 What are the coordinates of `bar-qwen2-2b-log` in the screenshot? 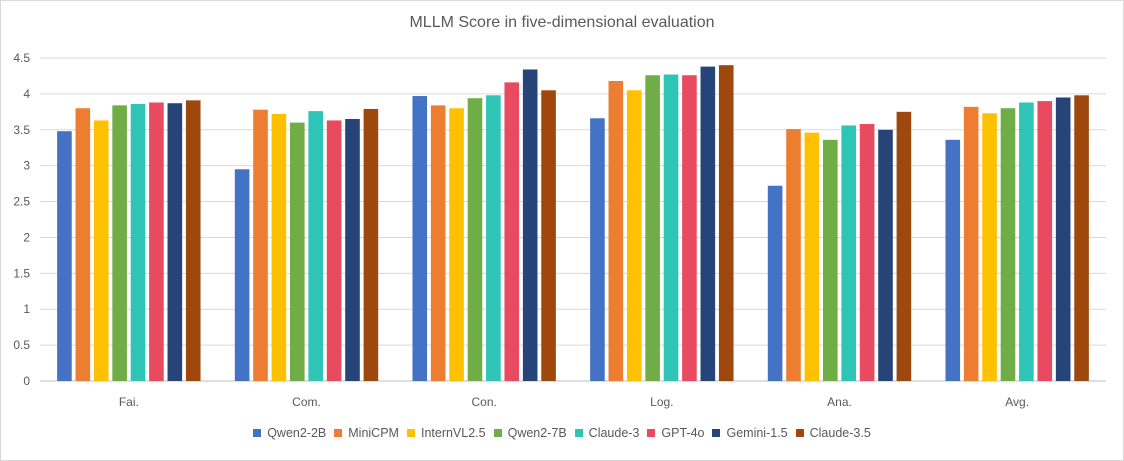 It's located at (597, 249).